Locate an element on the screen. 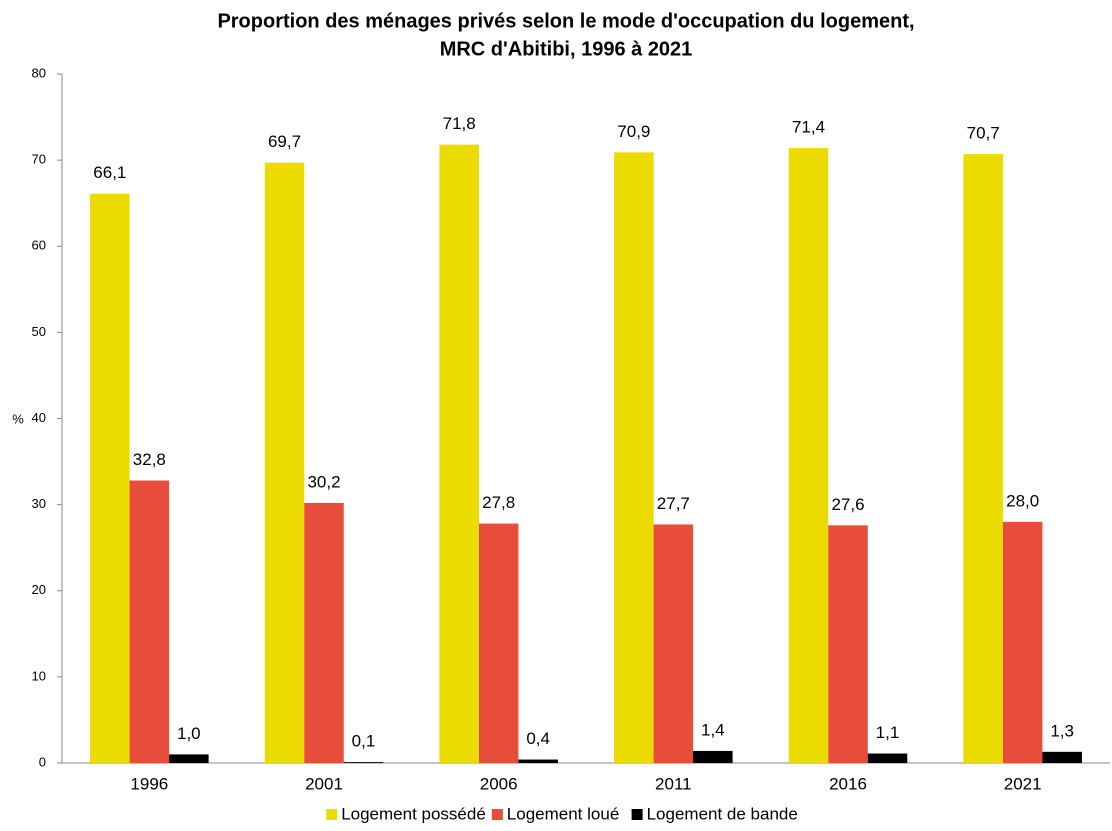 This screenshot has width=1112, height=831. value-label: 28,0 is located at coordinates (1022, 500).